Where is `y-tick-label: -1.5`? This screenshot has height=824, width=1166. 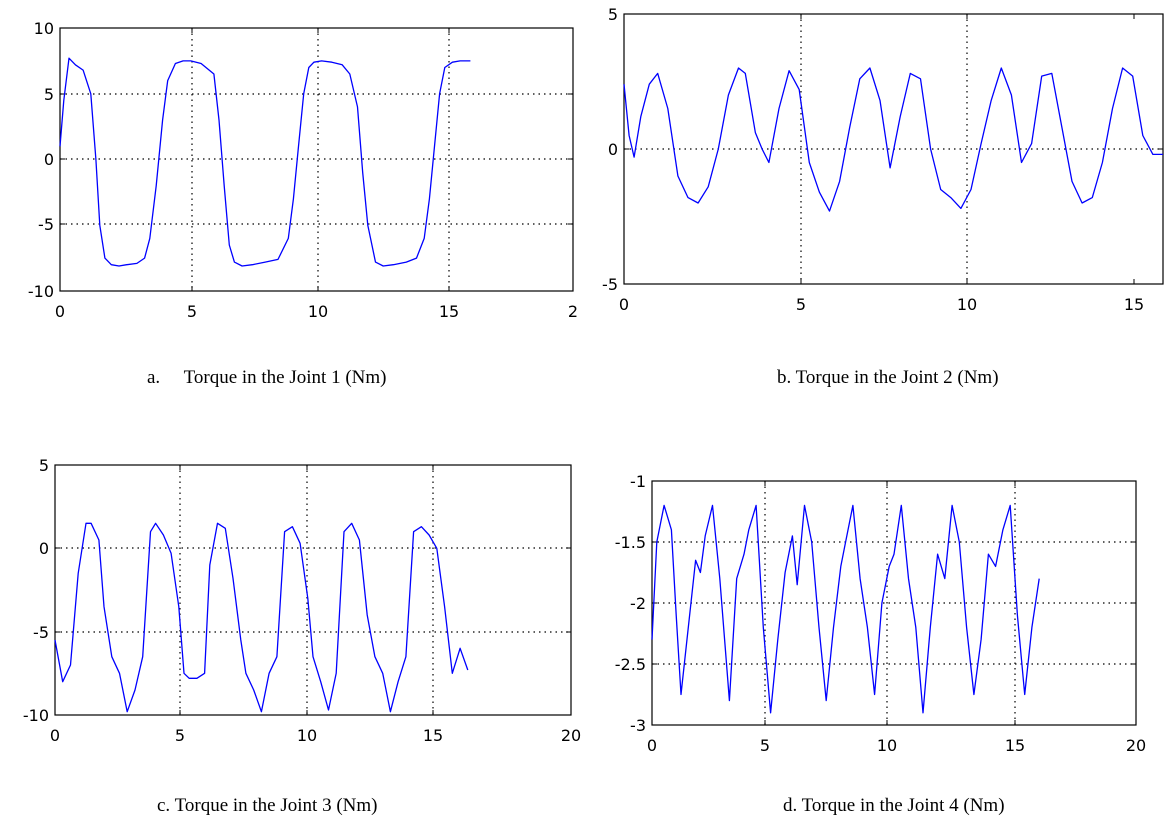 y-tick-label: -1.5 is located at coordinates (630, 542).